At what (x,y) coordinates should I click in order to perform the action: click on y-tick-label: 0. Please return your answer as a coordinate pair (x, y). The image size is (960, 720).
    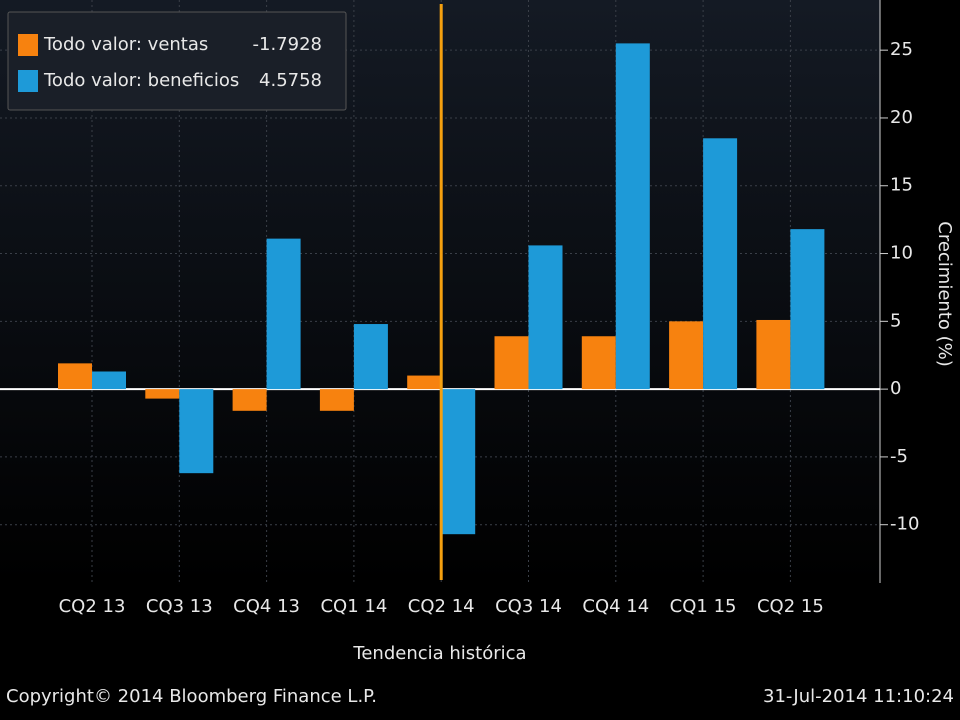
    Looking at the image, I should click on (895, 388).